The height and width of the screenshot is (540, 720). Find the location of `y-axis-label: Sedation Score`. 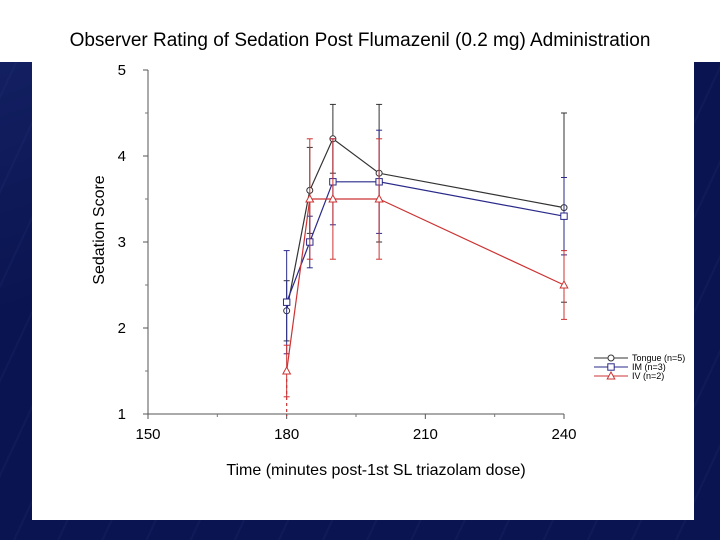

y-axis-label: Sedation Score is located at coordinates (99, 230).